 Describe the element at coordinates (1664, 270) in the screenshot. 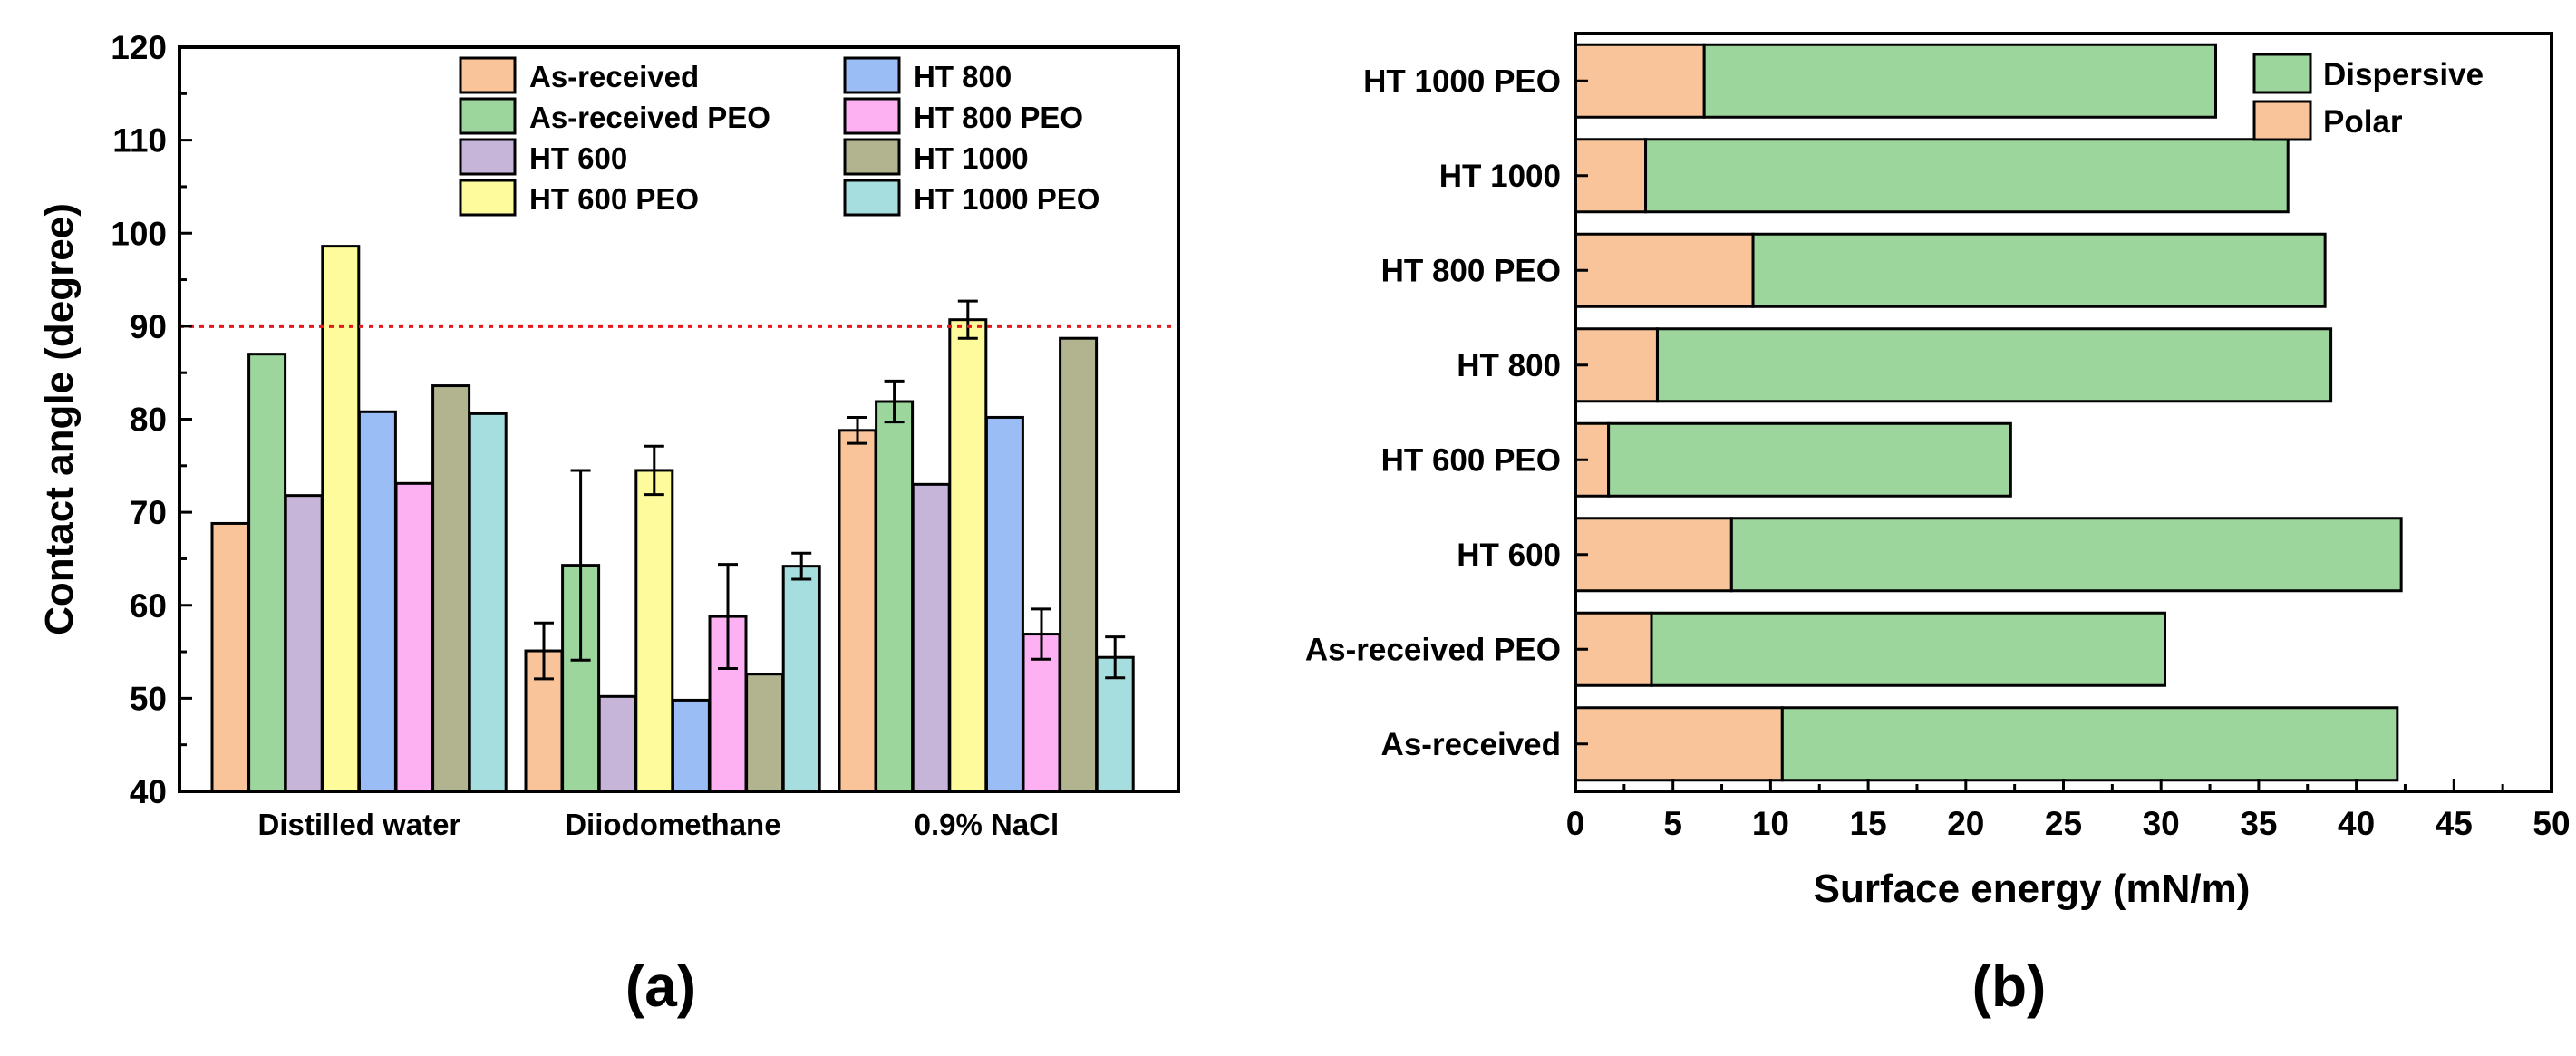

I see `bar-polar-ht-800-peo` at that location.